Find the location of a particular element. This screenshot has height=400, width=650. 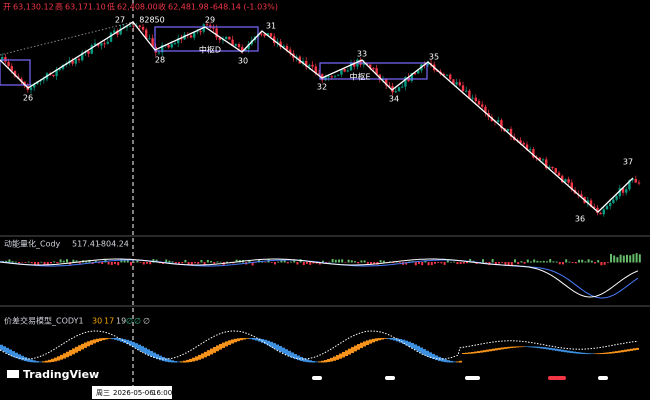

wave-label: 37 is located at coordinates (628, 162).